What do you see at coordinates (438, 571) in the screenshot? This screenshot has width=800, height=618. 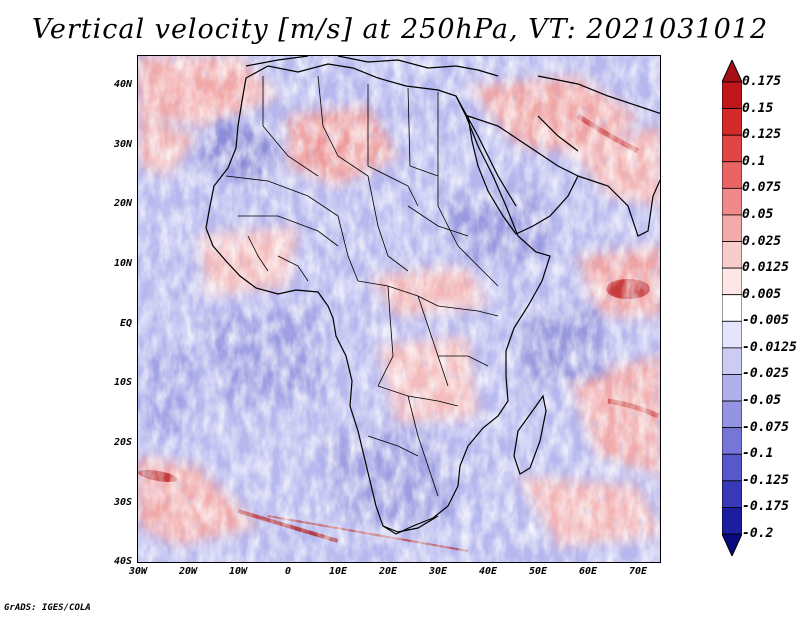 I see `lon-label-30e: 30E` at bounding box center [438, 571].